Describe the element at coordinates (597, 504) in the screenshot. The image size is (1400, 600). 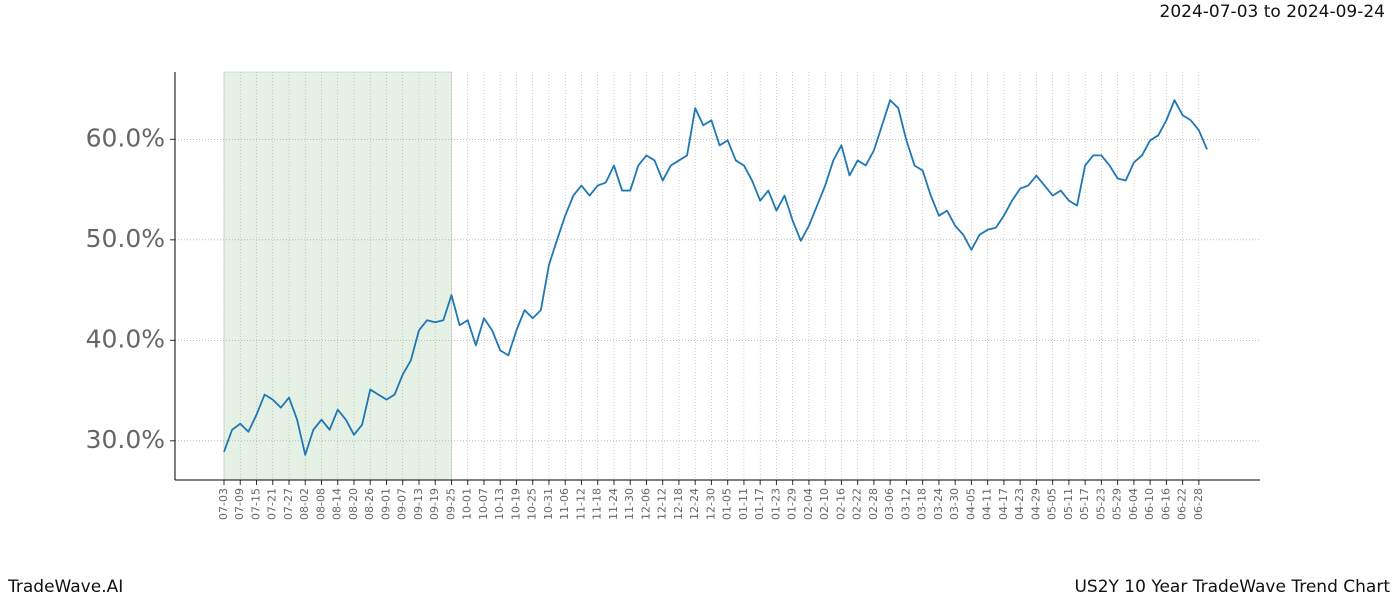
I see `x-tick-label: 11-18` at that location.